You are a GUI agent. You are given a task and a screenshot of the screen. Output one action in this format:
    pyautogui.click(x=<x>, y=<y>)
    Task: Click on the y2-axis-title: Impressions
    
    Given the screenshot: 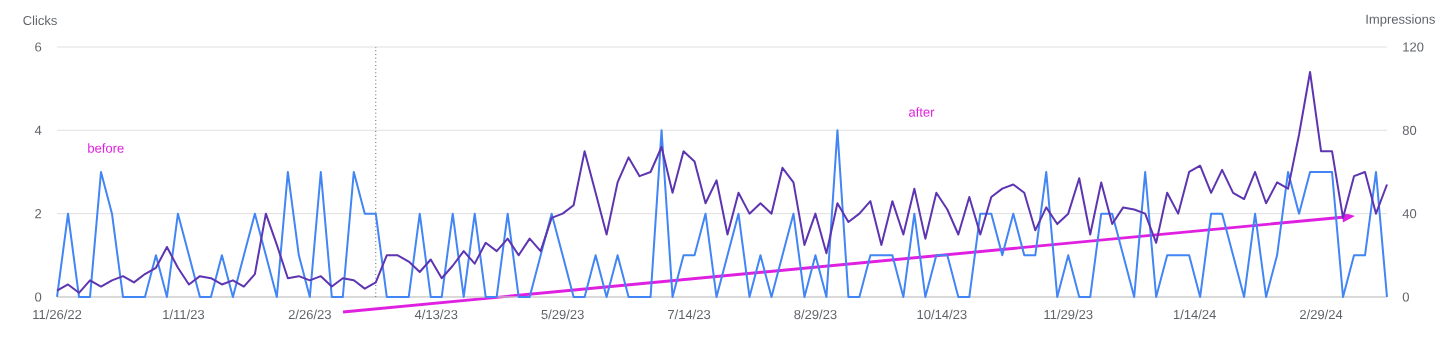 What is the action you would take?
    pyautogui.click(x=1400, y=20)
    